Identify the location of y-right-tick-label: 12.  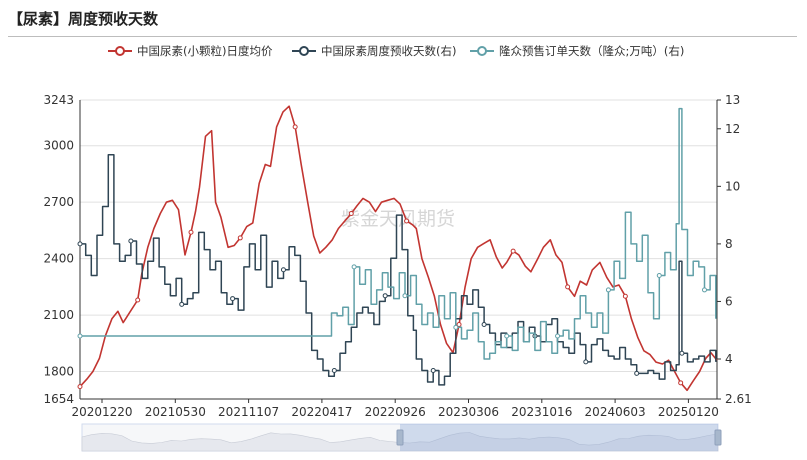
(732, 129).